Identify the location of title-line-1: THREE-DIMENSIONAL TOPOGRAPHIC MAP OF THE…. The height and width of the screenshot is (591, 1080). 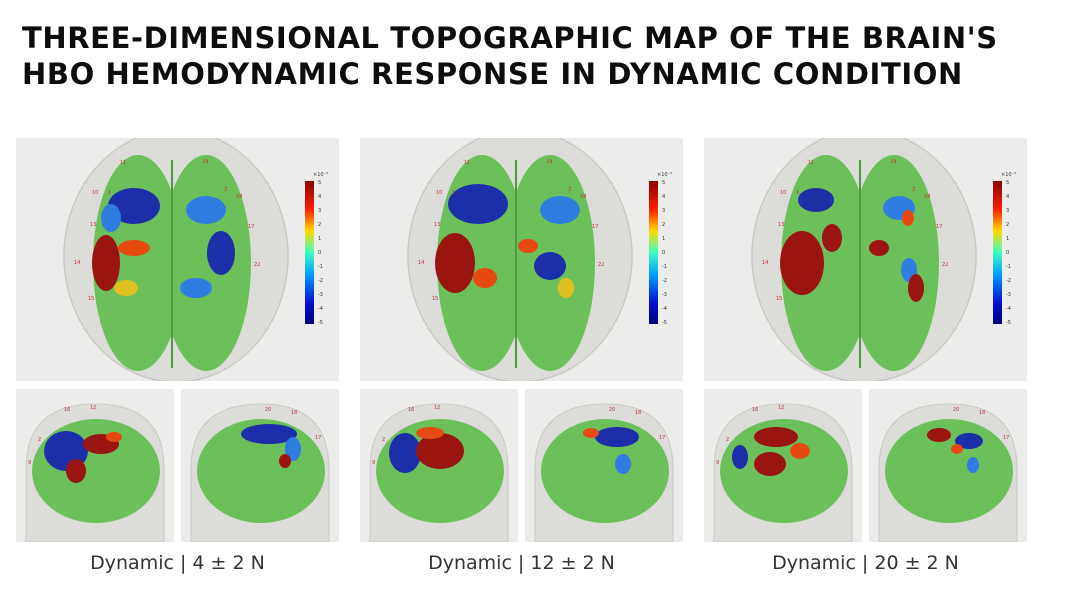
(510, 38).